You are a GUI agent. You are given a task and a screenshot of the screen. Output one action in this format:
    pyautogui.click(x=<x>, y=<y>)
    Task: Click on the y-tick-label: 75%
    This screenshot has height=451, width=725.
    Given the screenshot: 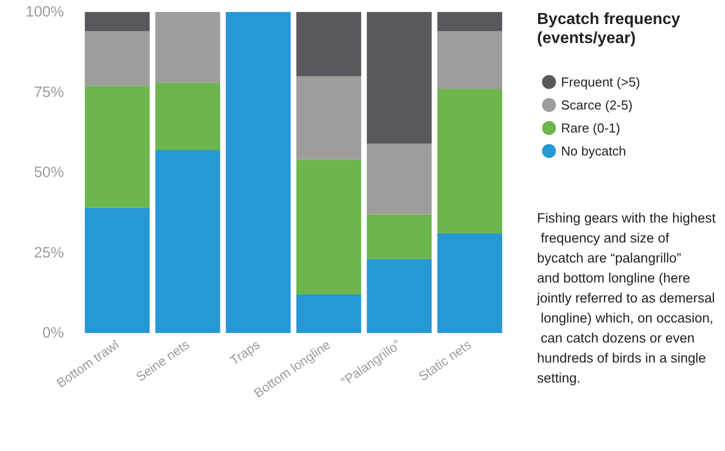 What is the action you would take?
    pyautogui.click(x=49, y=92)
    